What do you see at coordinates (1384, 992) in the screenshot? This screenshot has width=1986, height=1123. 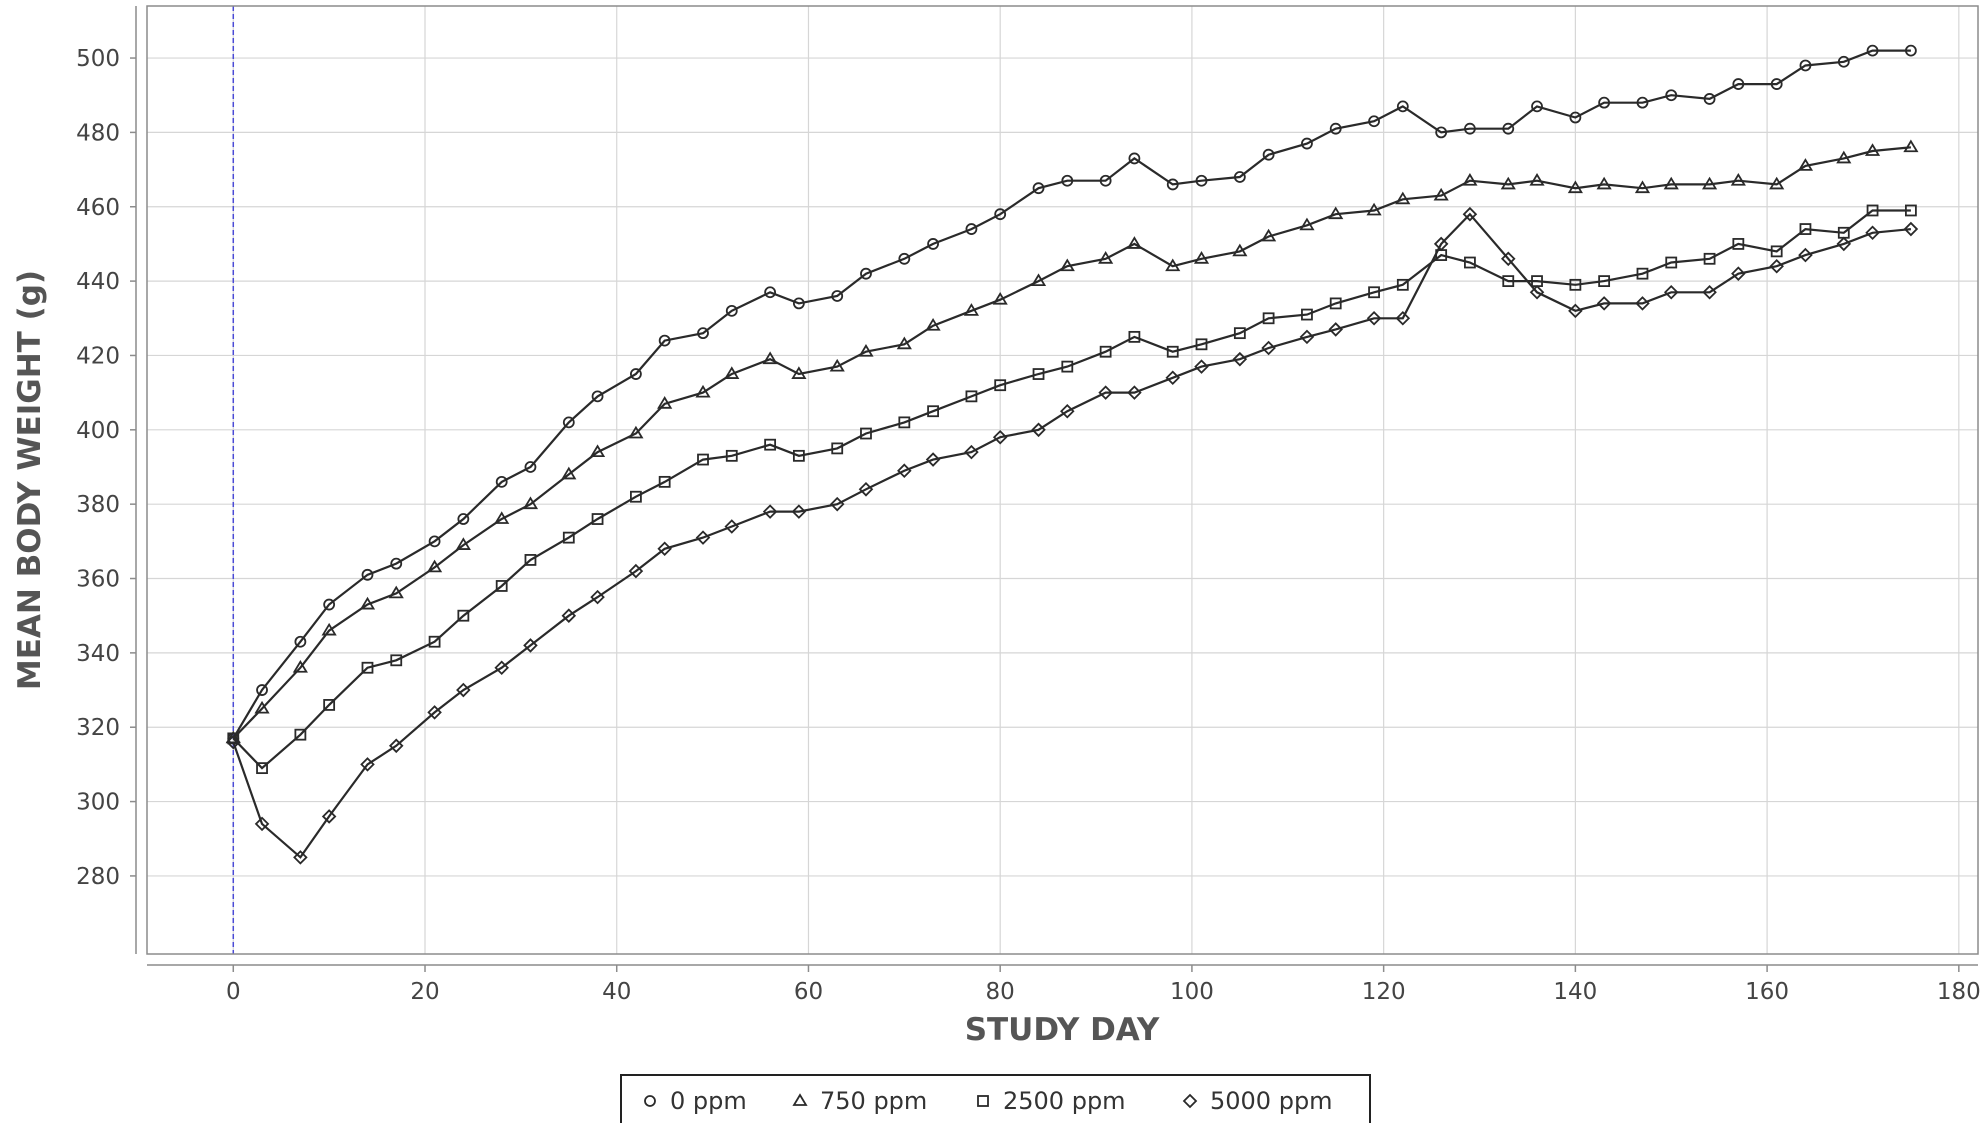 I see `x-tick-label: 120` at bounding box center [1384, 992].